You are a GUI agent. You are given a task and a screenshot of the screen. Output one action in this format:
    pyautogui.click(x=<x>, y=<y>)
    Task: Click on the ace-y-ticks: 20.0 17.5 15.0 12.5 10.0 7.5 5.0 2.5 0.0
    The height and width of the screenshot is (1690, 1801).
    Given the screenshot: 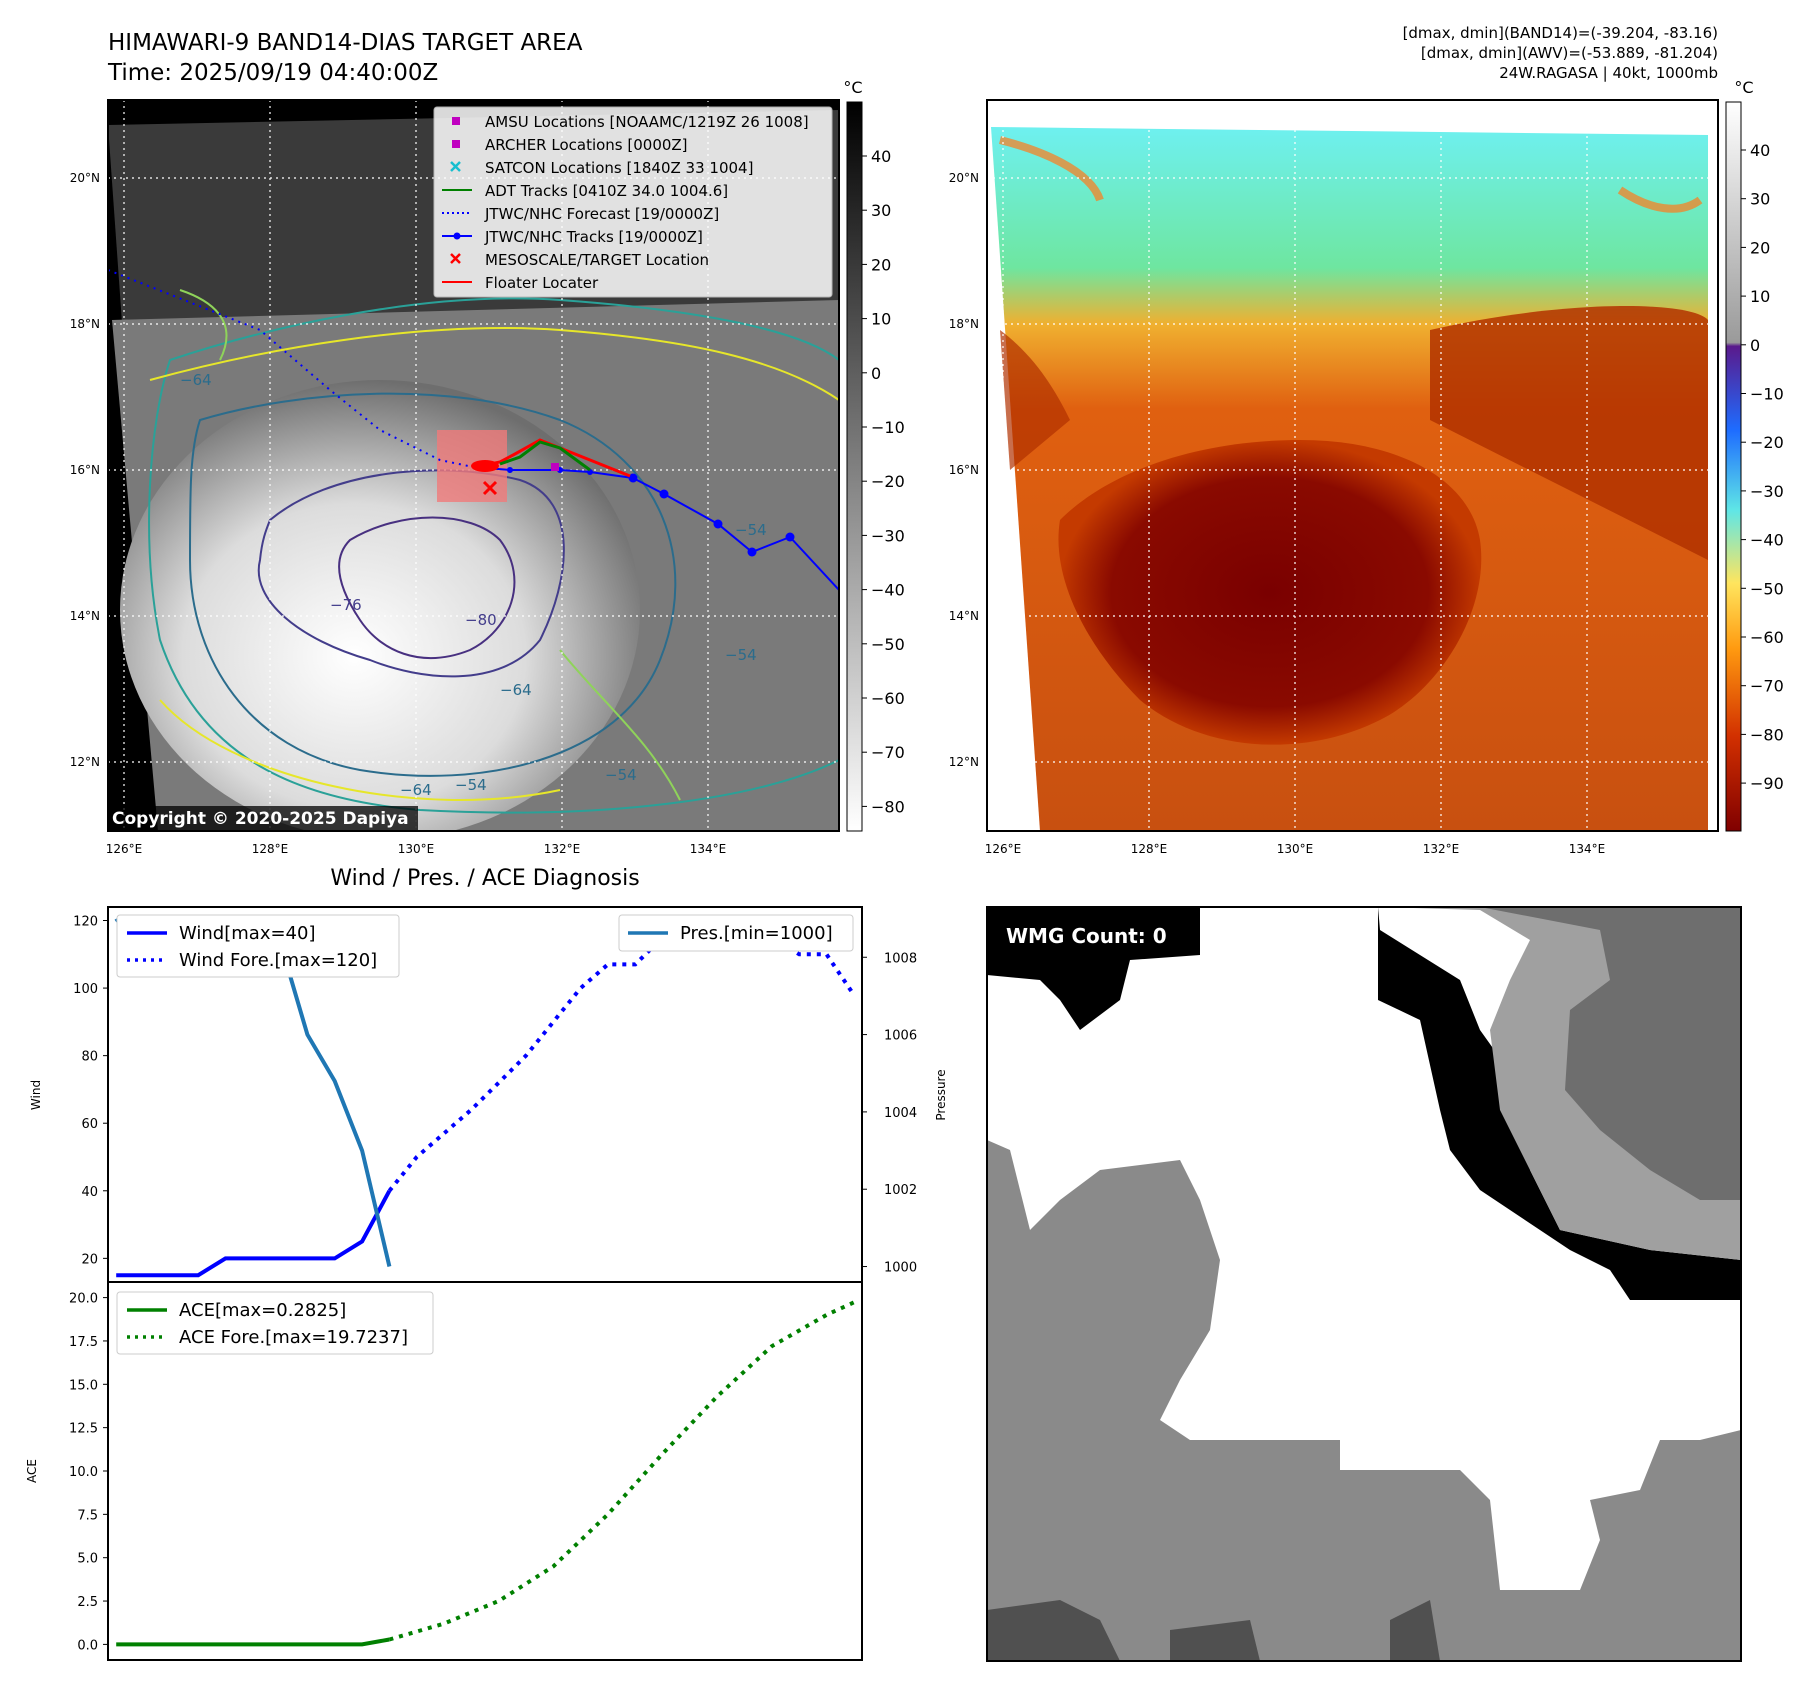 What is the action you would take?
    pyautogui.click(x=88, y=1472)
    